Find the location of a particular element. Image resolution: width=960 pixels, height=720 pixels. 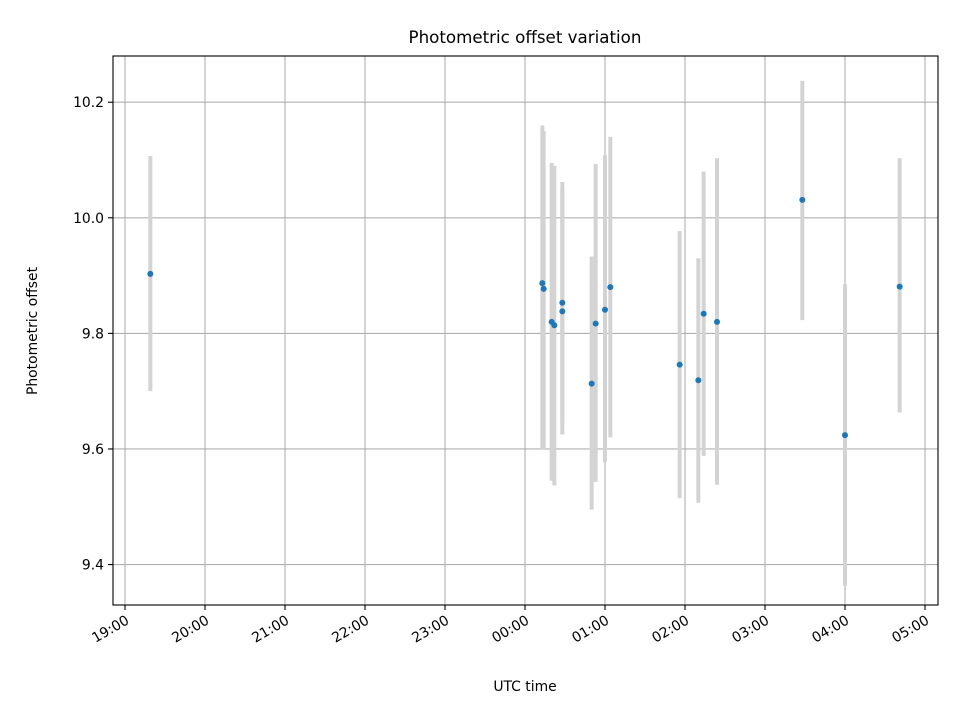

x-axis-title: UTC time is located at coordinates (524, 687).